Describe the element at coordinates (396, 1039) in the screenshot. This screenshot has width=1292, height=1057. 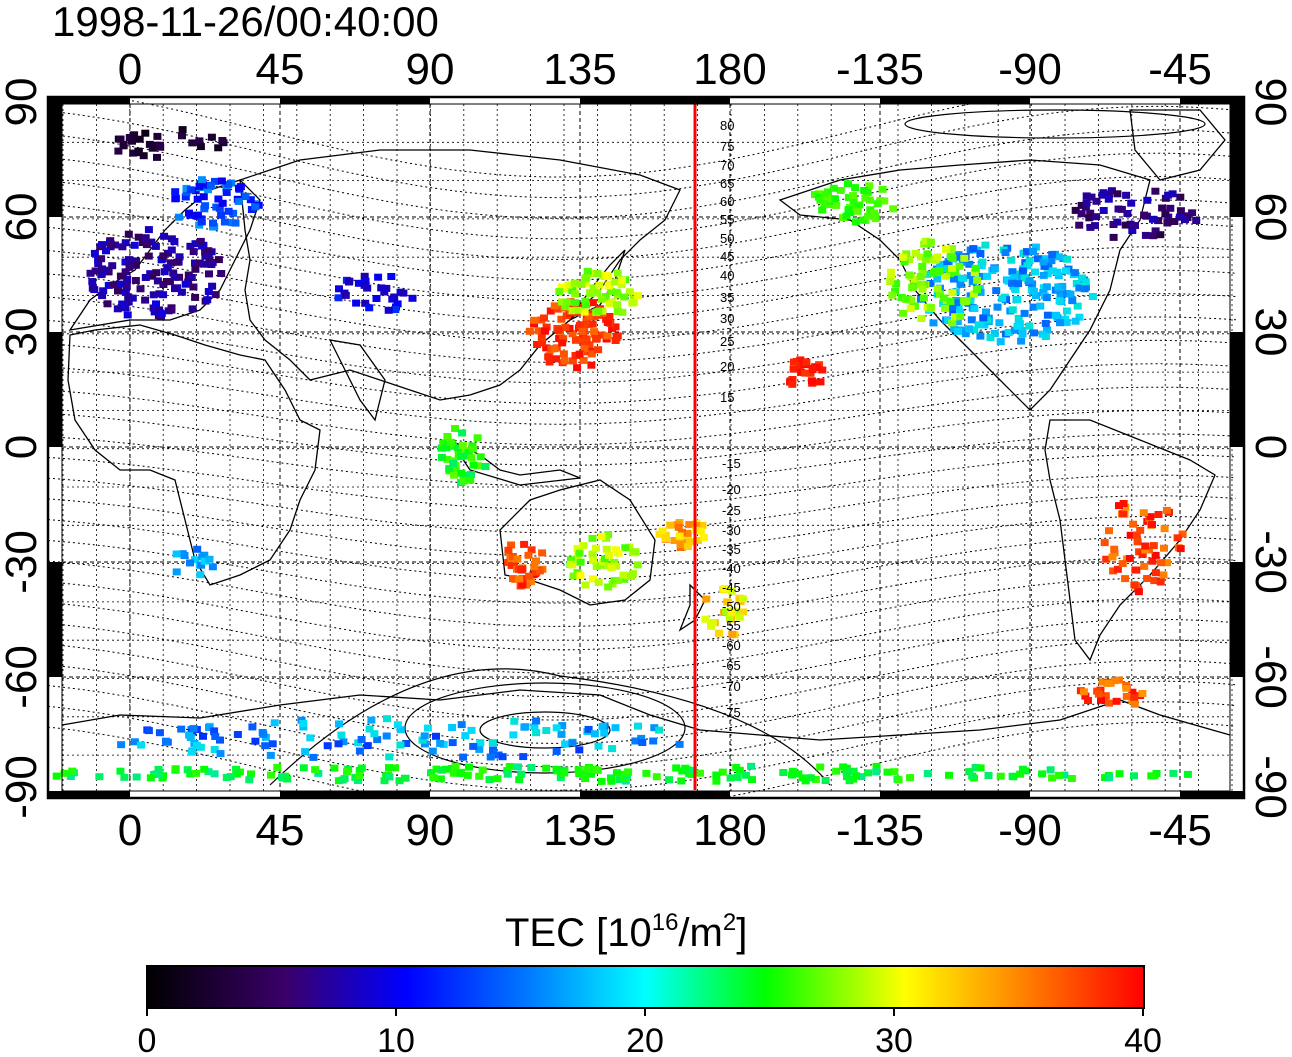
I see `colorbar-tick-label: 10` at that location.